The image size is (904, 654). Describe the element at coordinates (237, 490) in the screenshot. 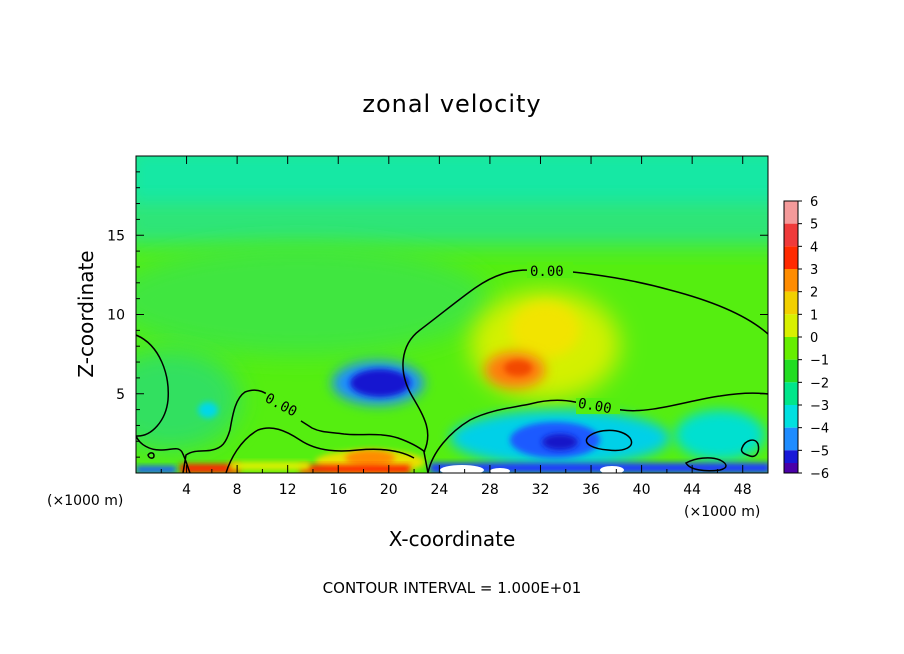

I see `x-tick-label: 8` at that location.